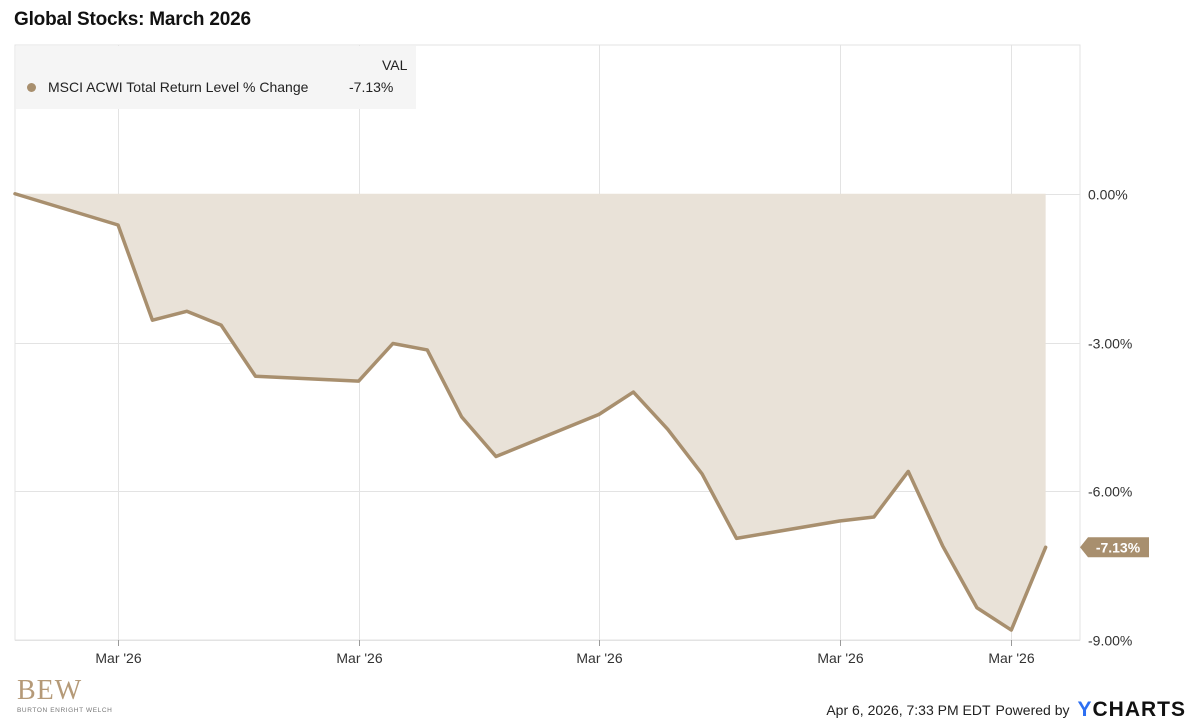 The height and width of the screenshot is (728, 1200). Describe the element at coordinates (132, 19) in the screenshot. I see `chart-title: Global Stocks: March 2026` at that location.